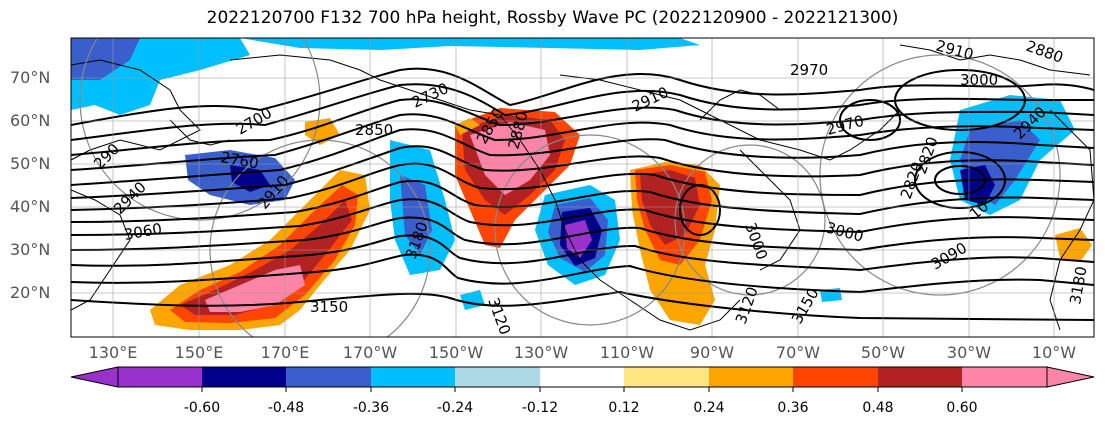  What do you see at coordinates (1054, 352) in the screenshot?
I see `lon-label: 10°W` at bounding box center [1054, 352].